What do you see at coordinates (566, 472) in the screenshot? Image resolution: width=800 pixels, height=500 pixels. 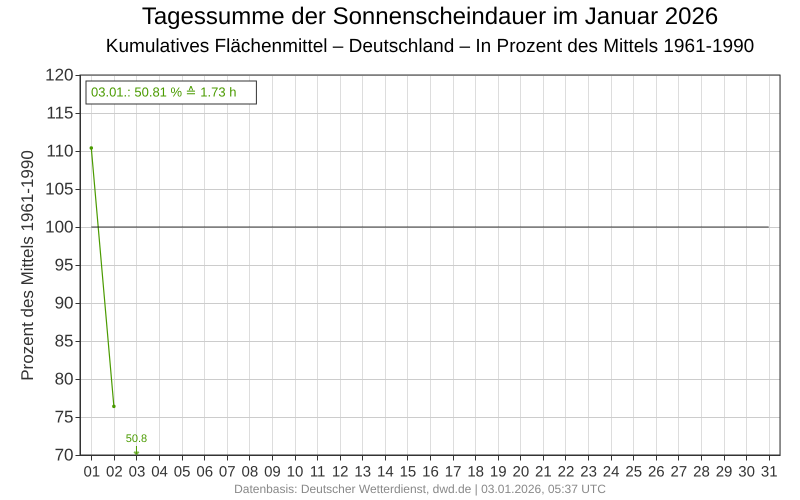 I see `x-tick-label: 22` at bounding box center [566, 472].